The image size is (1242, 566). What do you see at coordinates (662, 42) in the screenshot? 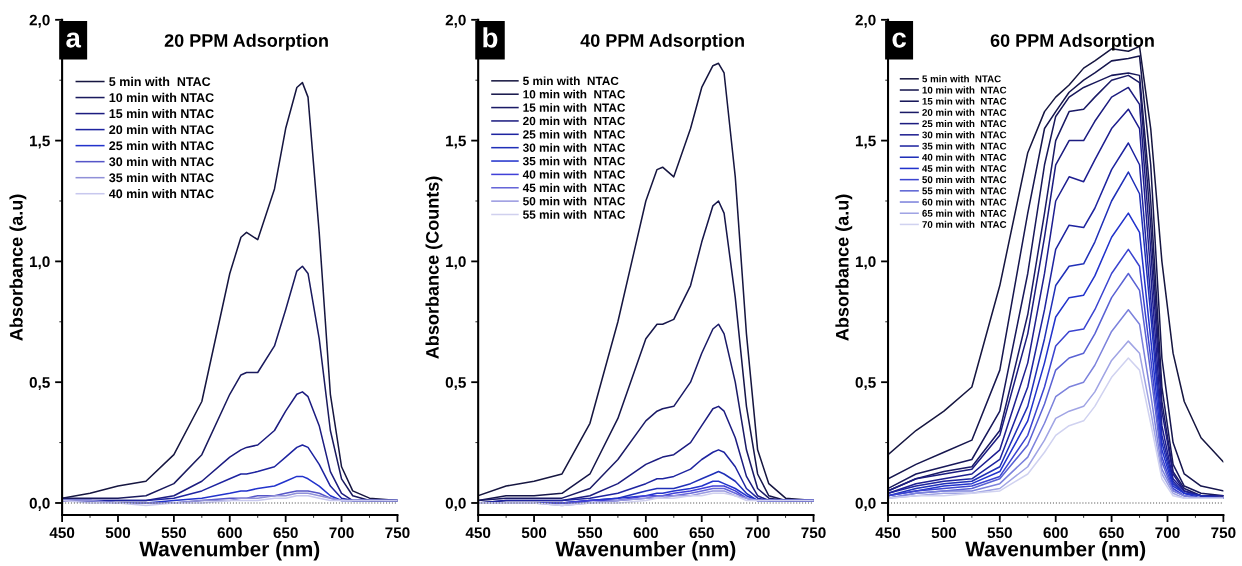
I see `text: 40 PPM Adsorption` at bounding box center [662, 42].